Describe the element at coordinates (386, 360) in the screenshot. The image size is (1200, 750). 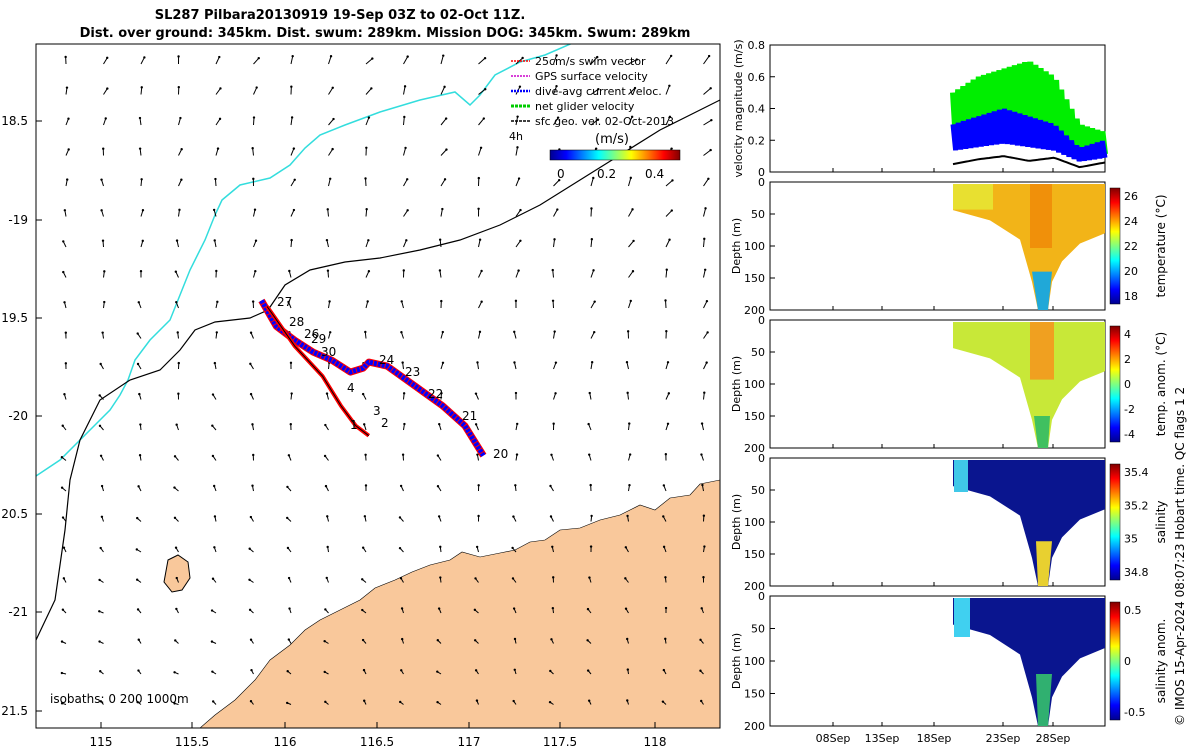
I see `day-label: 24` at that location.